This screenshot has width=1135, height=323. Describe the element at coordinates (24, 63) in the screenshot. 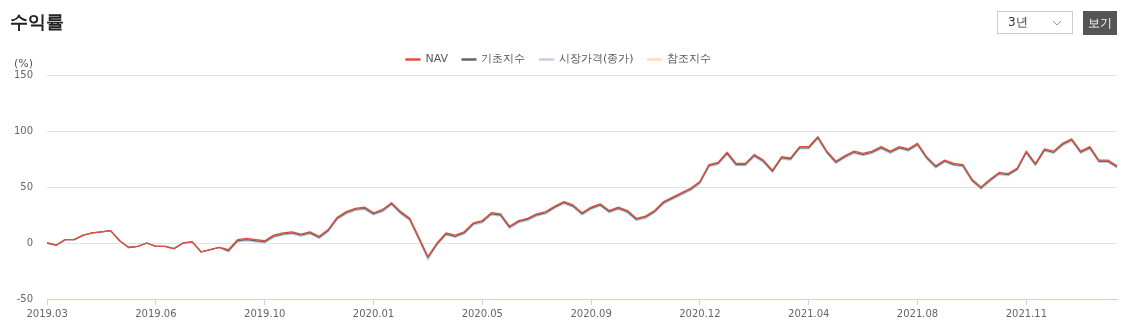

I see `y-axis-title: (%)` at that location.